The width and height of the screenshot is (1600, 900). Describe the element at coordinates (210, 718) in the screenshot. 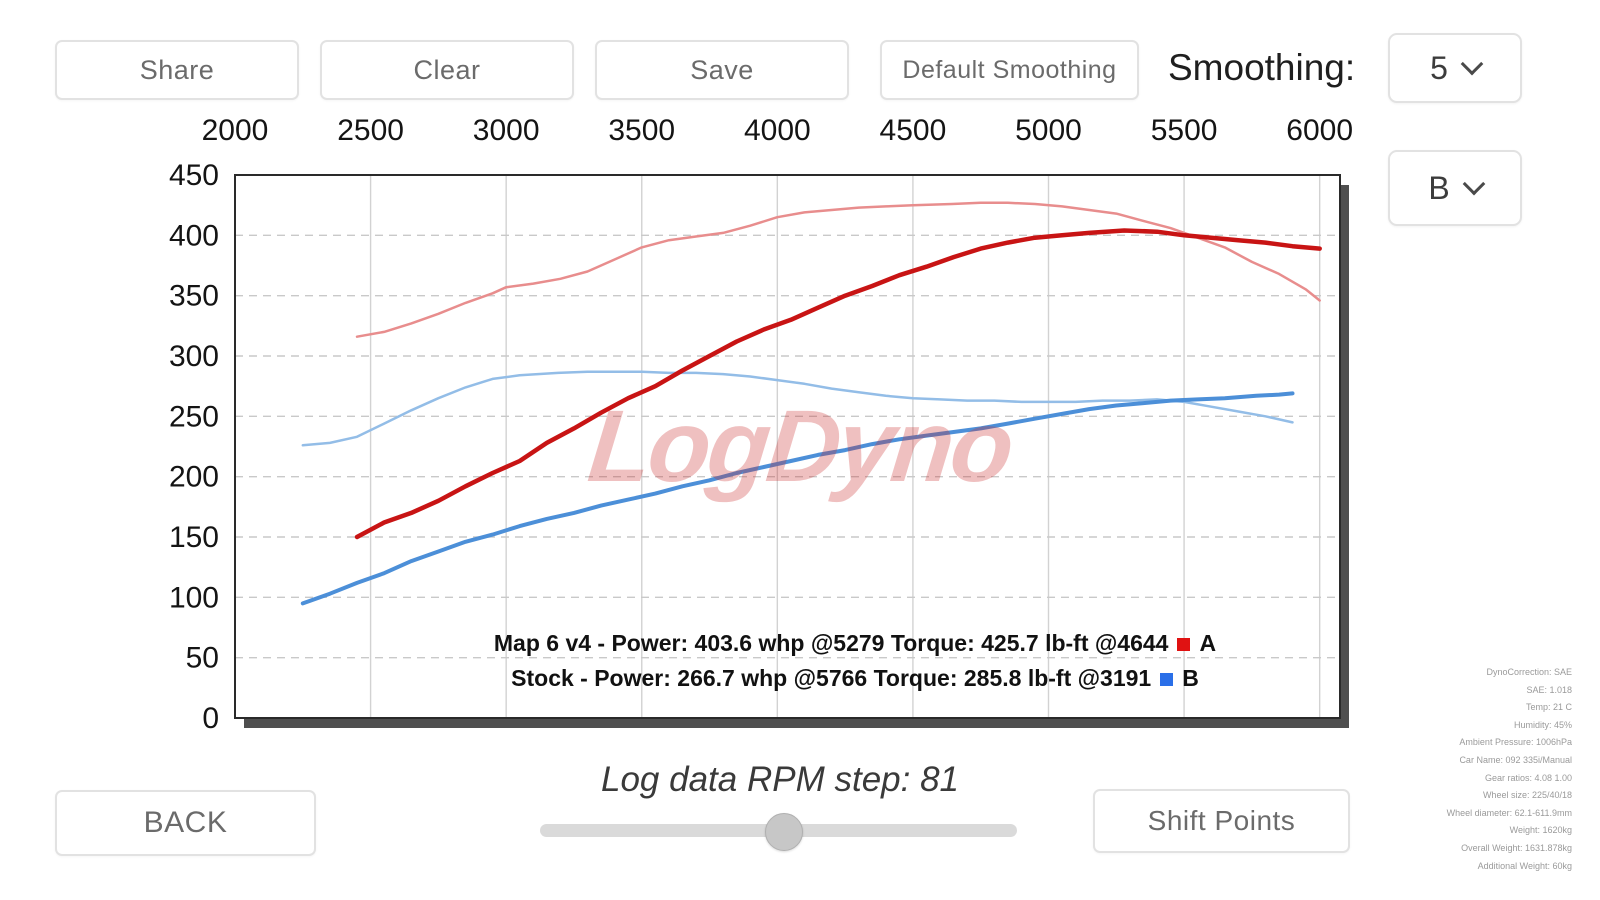

I see `svg-text: 0` at that location.